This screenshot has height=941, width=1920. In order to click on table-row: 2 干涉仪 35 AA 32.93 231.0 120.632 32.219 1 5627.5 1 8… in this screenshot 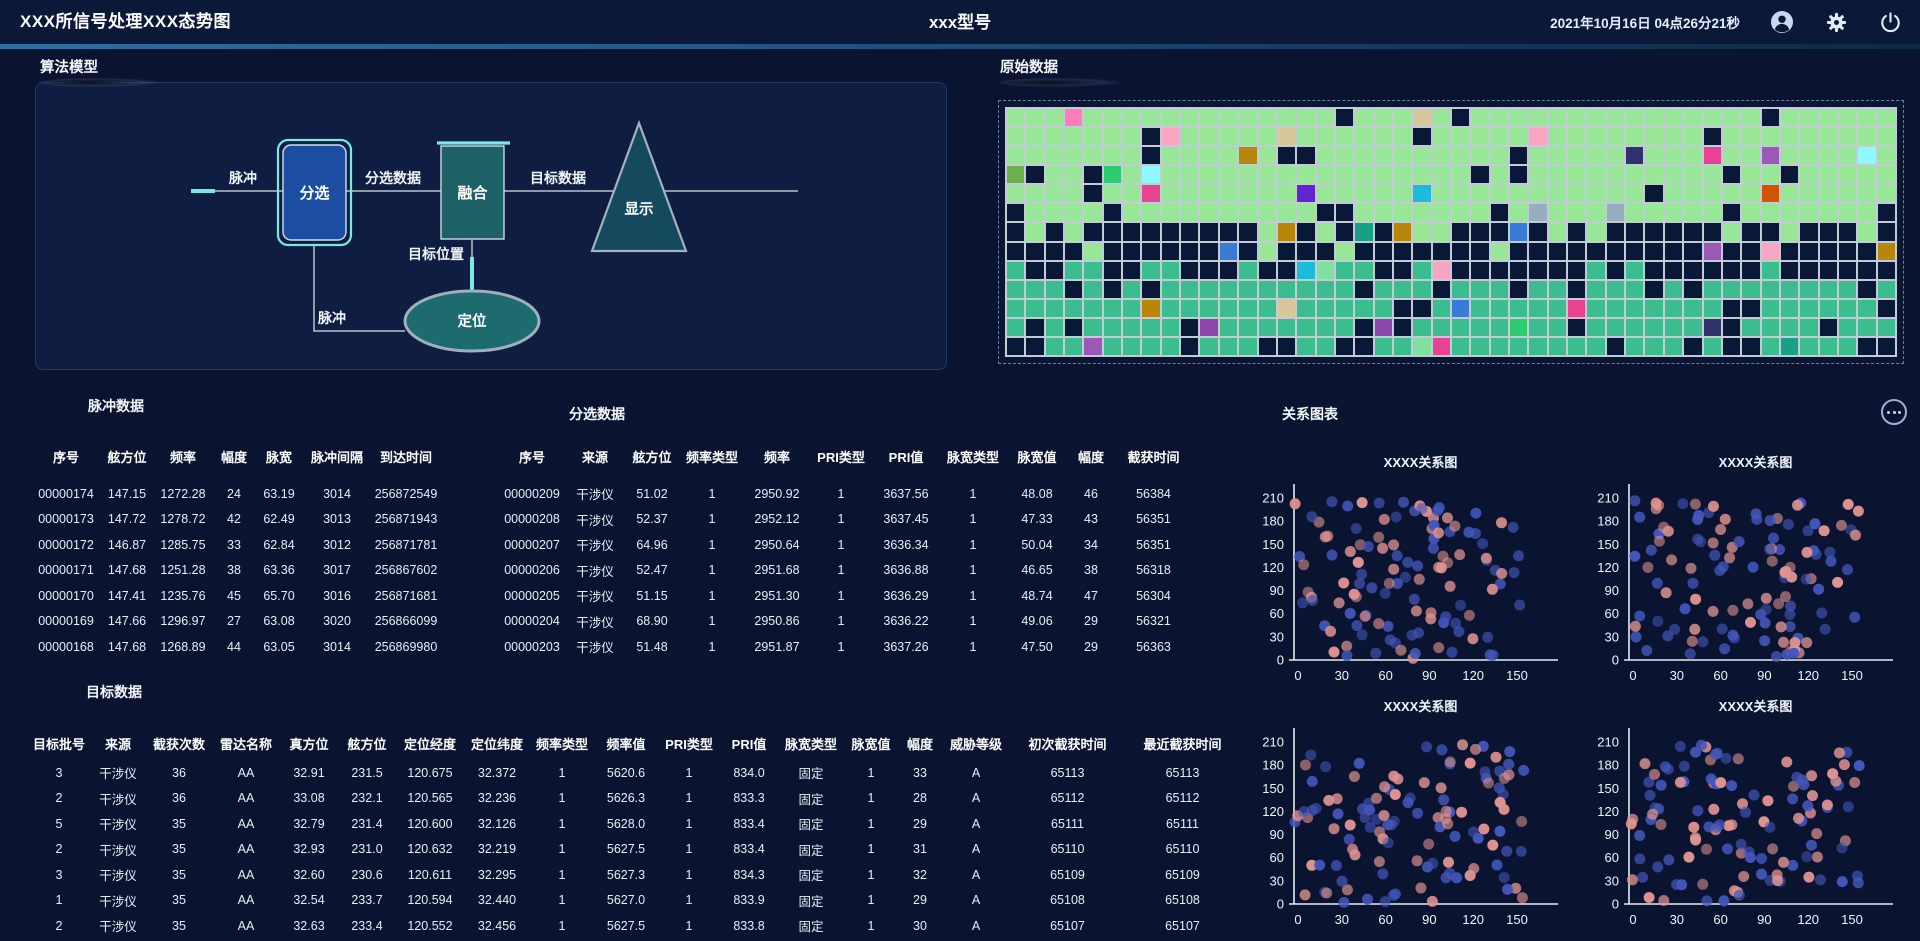, I will do `click(634, 850)`.